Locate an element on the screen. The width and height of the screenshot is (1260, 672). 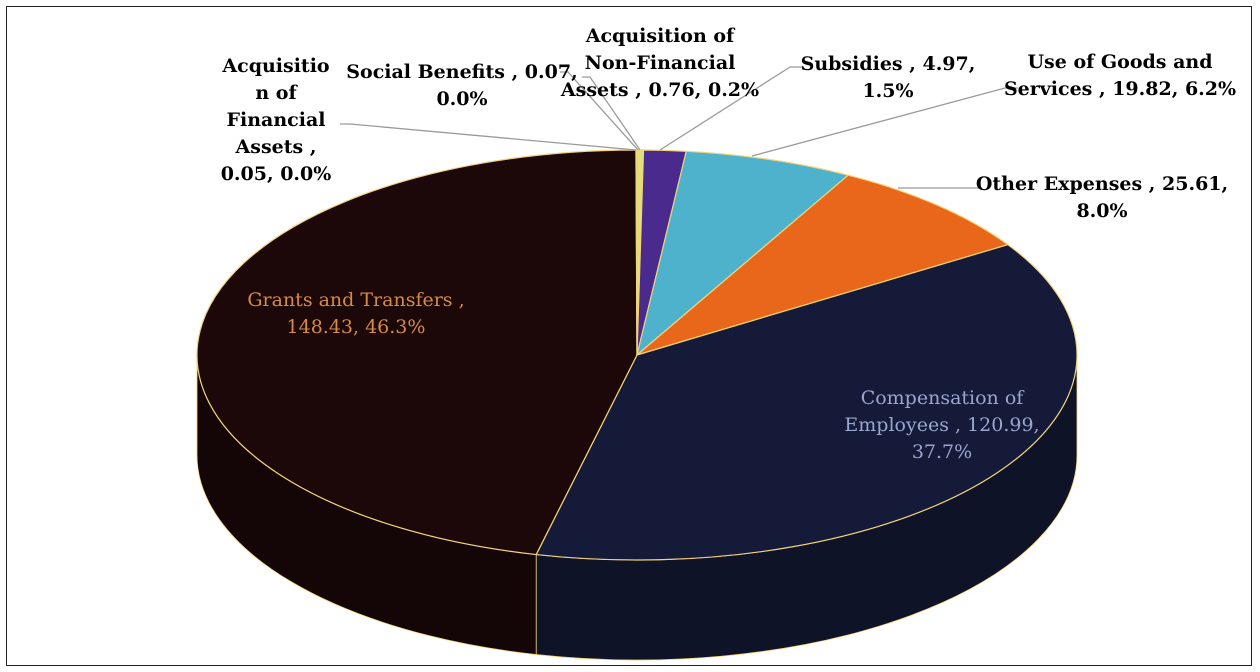
data-label-2-line-1: Services , 19.82, 6.2% is located at coordinates (1120, 89).